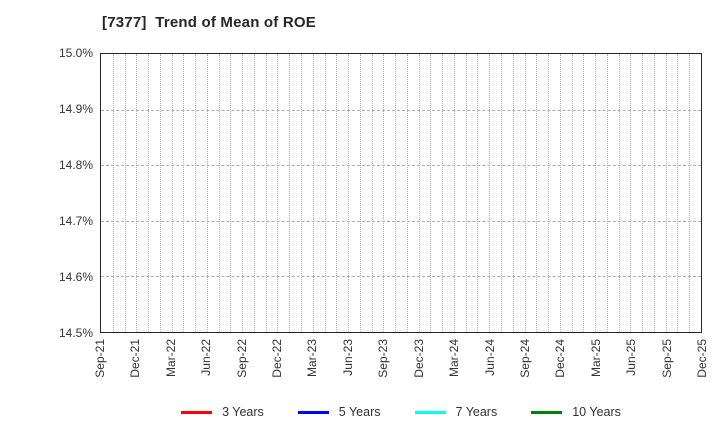 The image size is (720, 440). I want to click on legend-item: 10 Years, so click(576, 412).